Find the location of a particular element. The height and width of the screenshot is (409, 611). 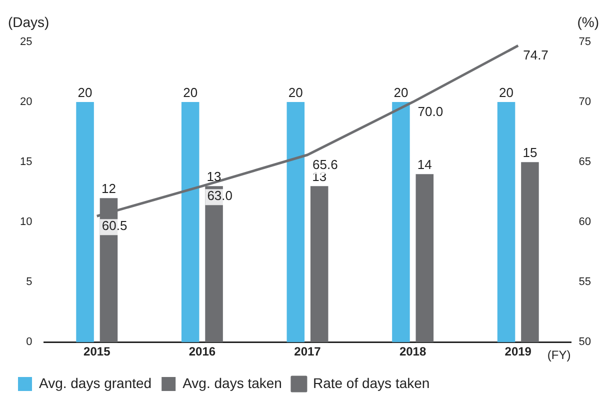

y-tick-label: 15 is located at coordinates (26, 162).